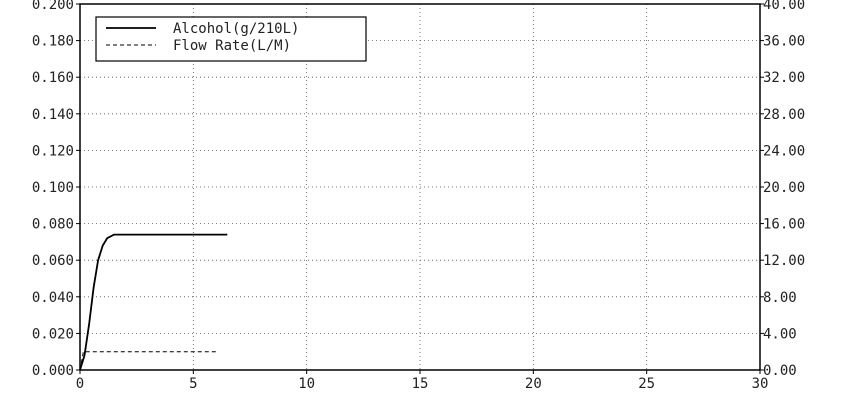 Image resolution: width=847 pixels, height=404 pixels. I want to click on y-left-tick-label: 0.140, so click(53, 115).